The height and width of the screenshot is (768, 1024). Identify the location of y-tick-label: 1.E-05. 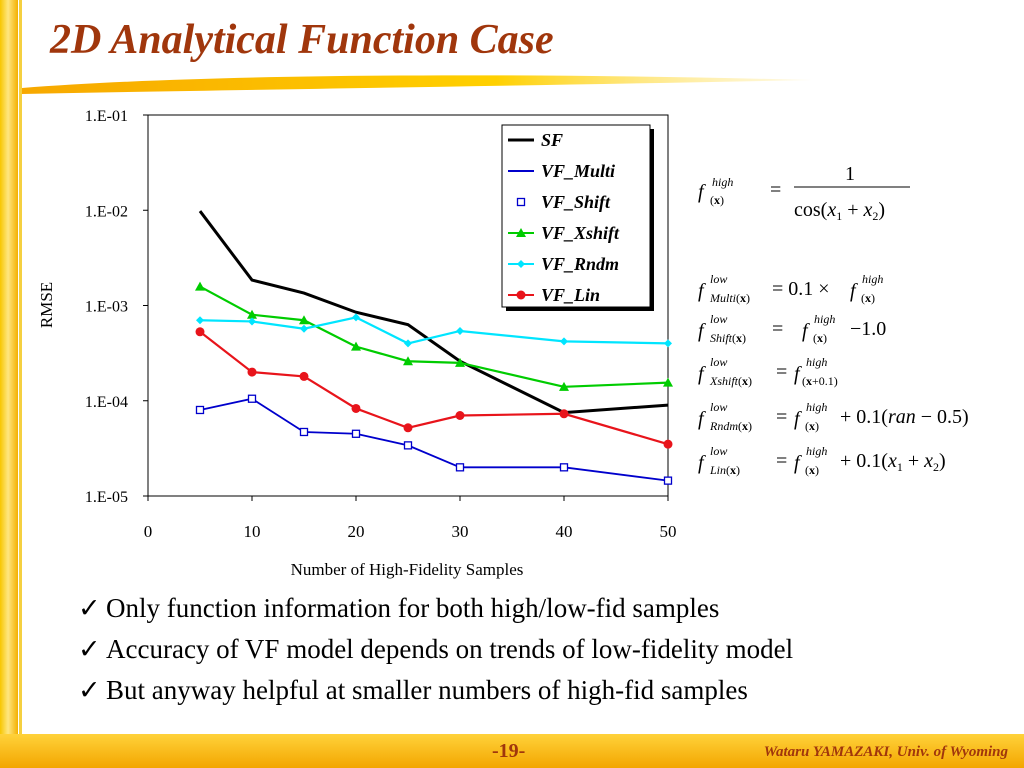
(106, 497).